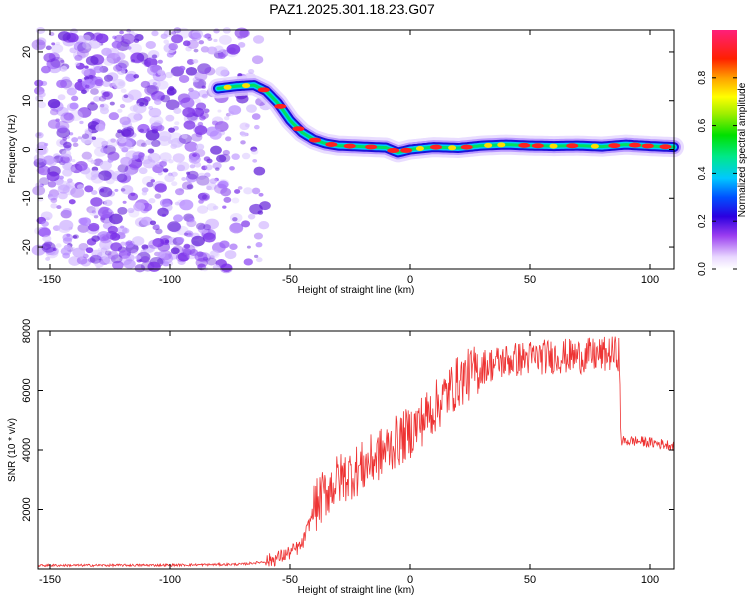 Image resolution: width=750 pixels, height=600 pixels. I want to click on x-tick-label: 0, so click(410, 280).